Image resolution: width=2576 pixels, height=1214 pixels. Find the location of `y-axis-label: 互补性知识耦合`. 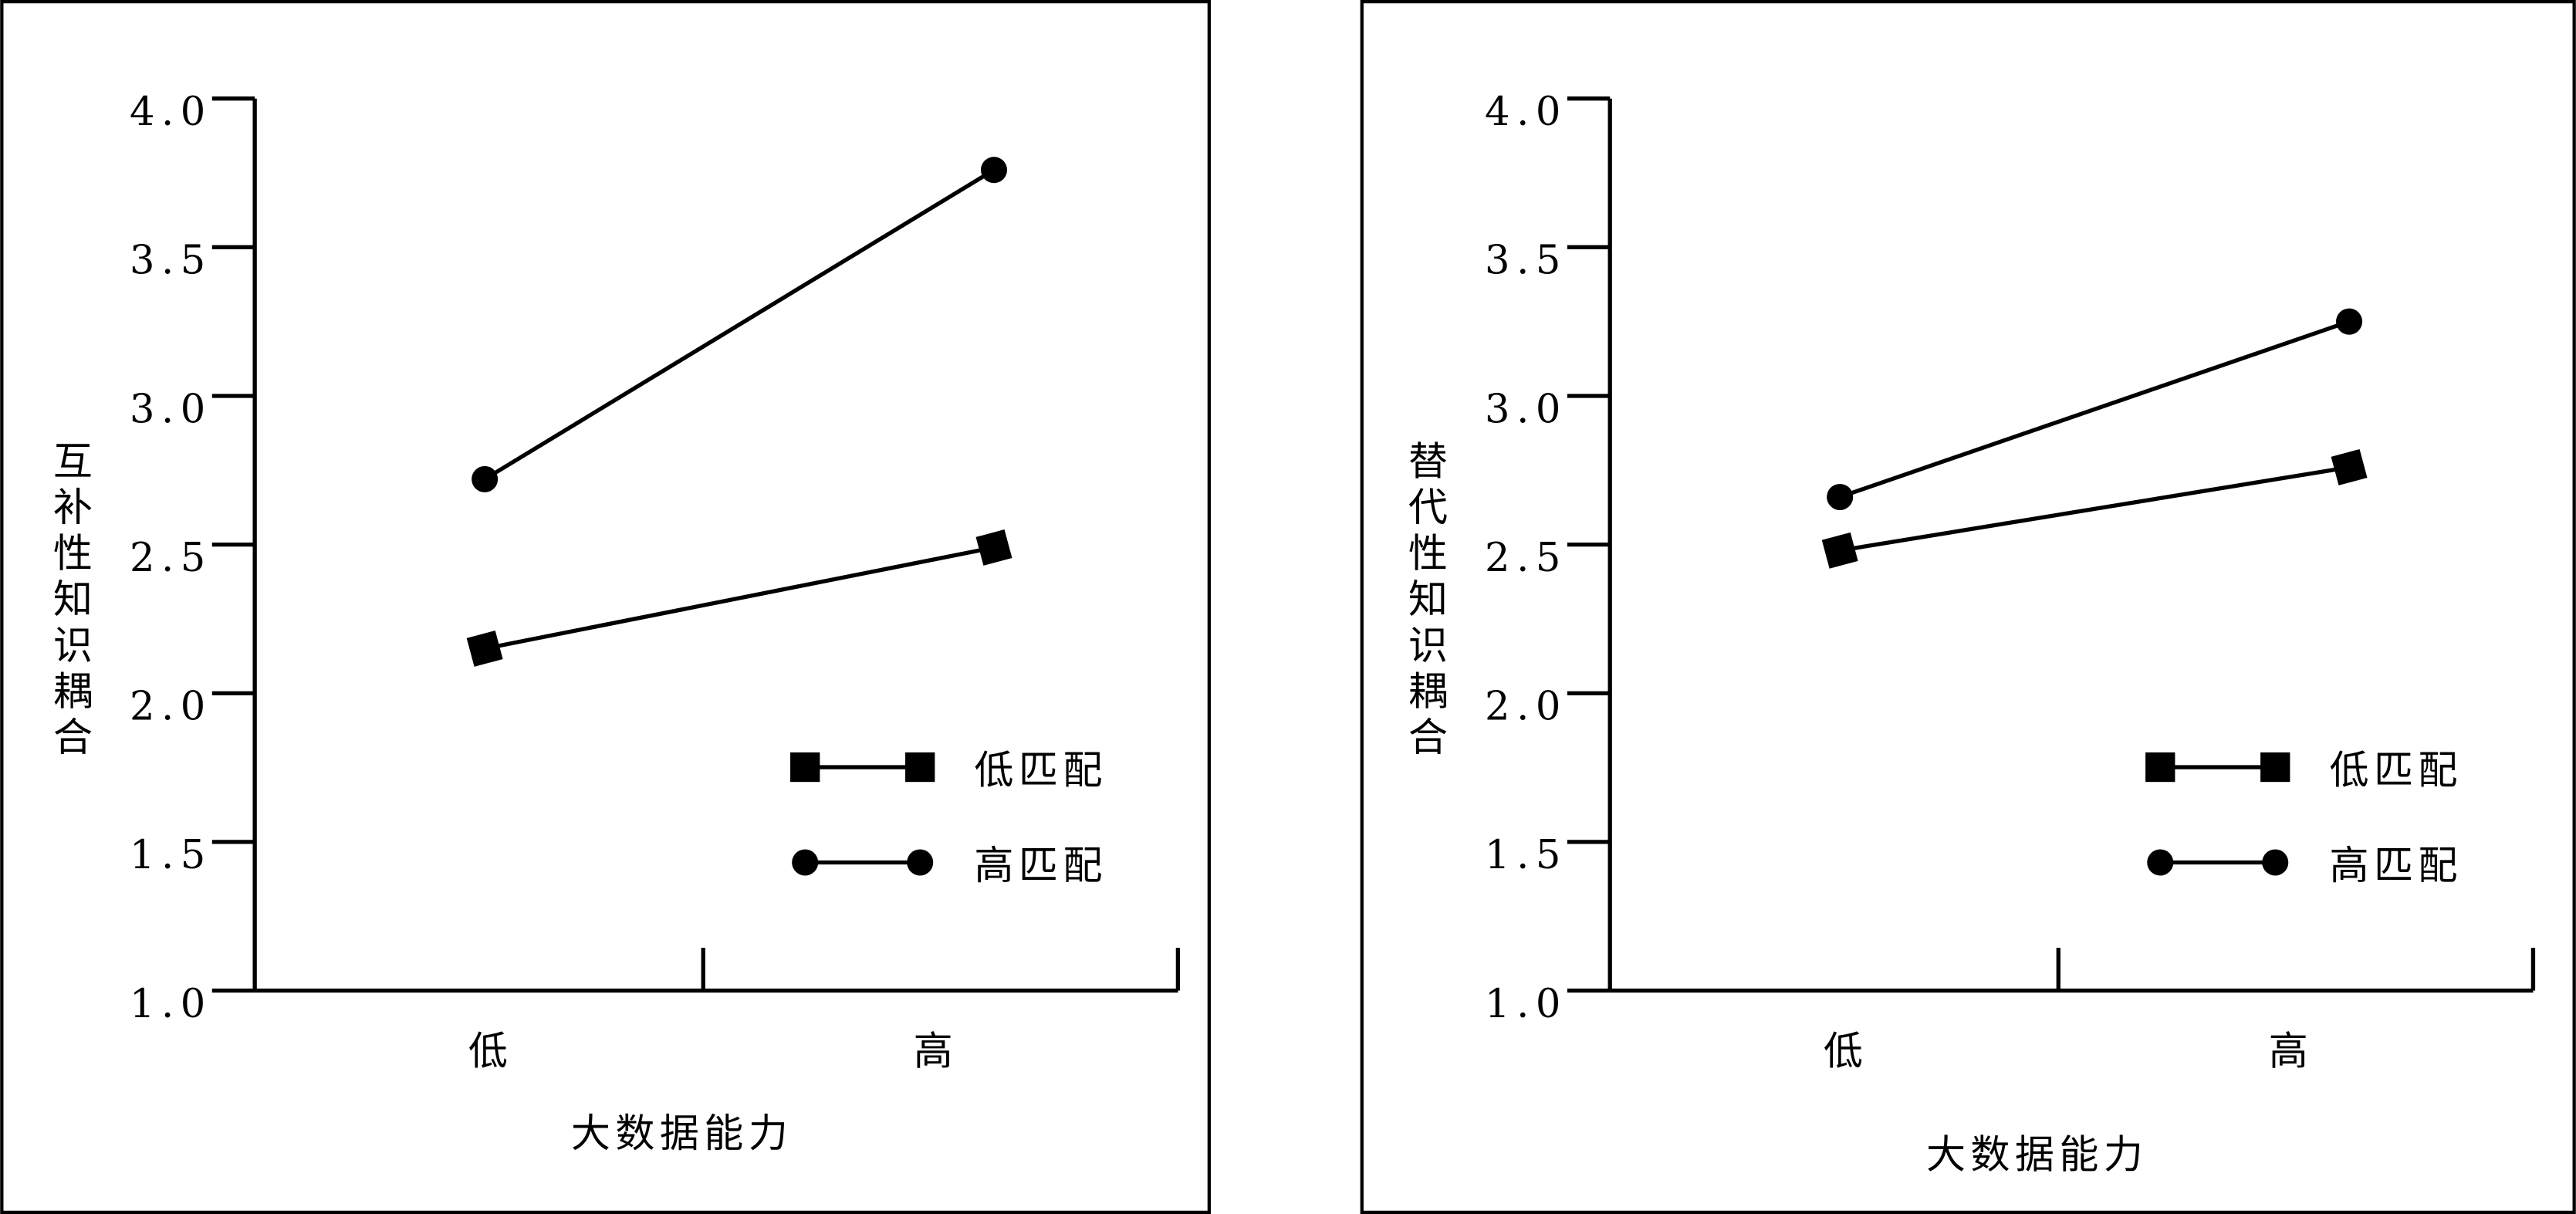

y-axis-label: 互补性知识耦合 is located at coordinates (69, 601).